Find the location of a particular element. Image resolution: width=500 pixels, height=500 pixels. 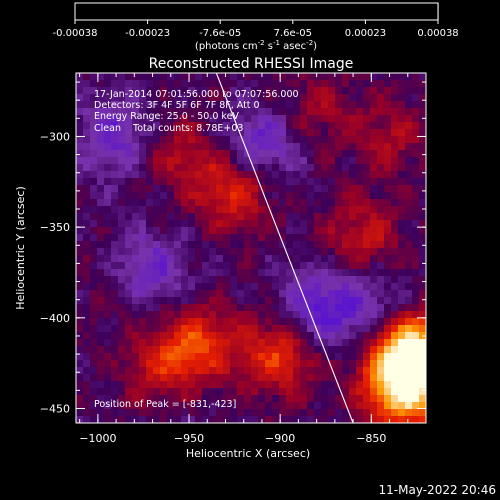

annotation-time-range: 17-Jan-2014 07:01:56.000 to 07:07:56.000 is located at coordinates (196, 94).